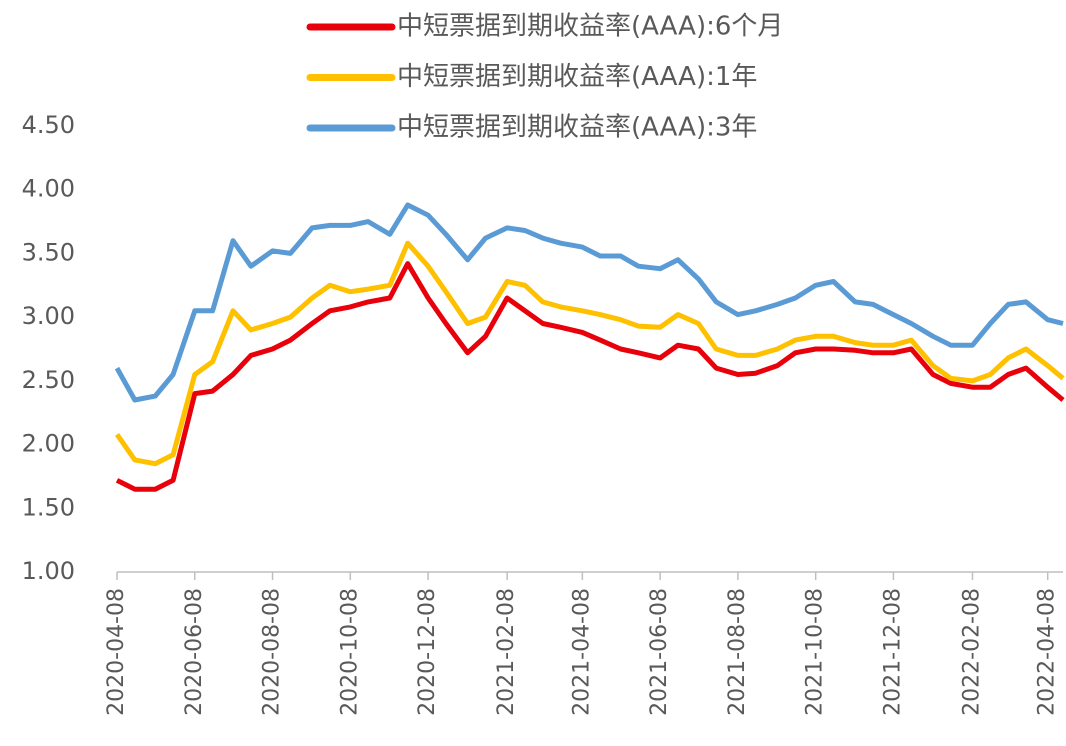  I want to click on x-tick-label: 2020-06-08, so click(194, 652).